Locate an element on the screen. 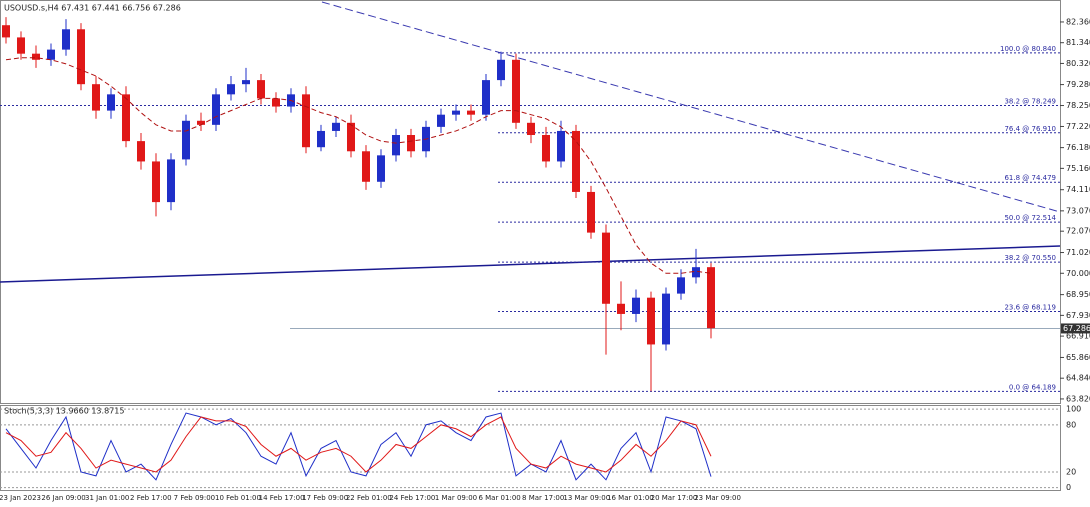  y-tick-label: 66.910 is located at coordinates (1078, 336).